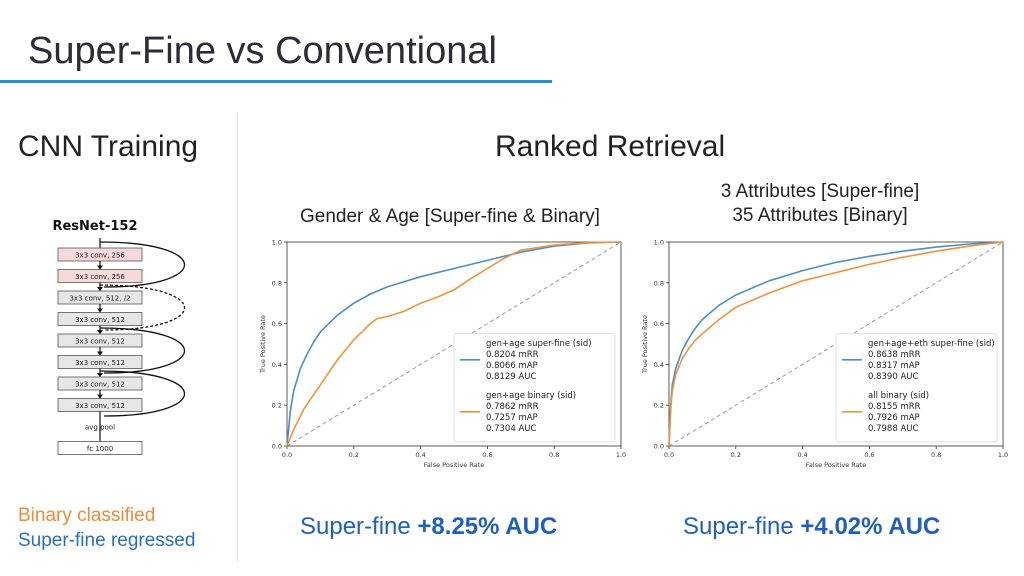  I want to click on resnet-layer-label: 3x3 conv, 512, /2, so click(99, 299).